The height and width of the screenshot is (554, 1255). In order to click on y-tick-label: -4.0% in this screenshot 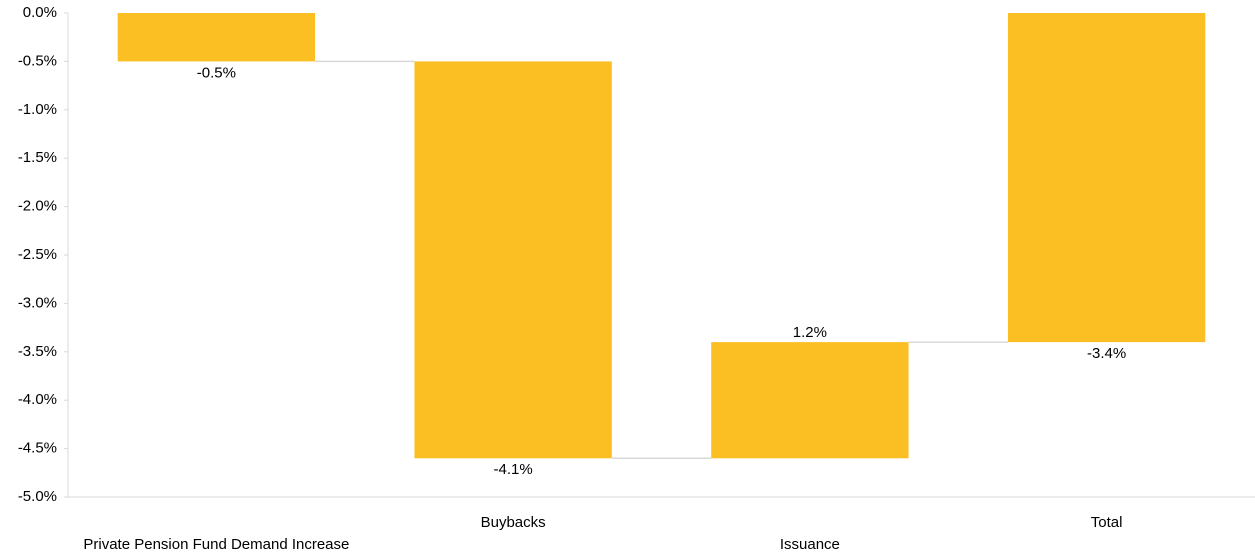, I will do `click(37, 399)`.